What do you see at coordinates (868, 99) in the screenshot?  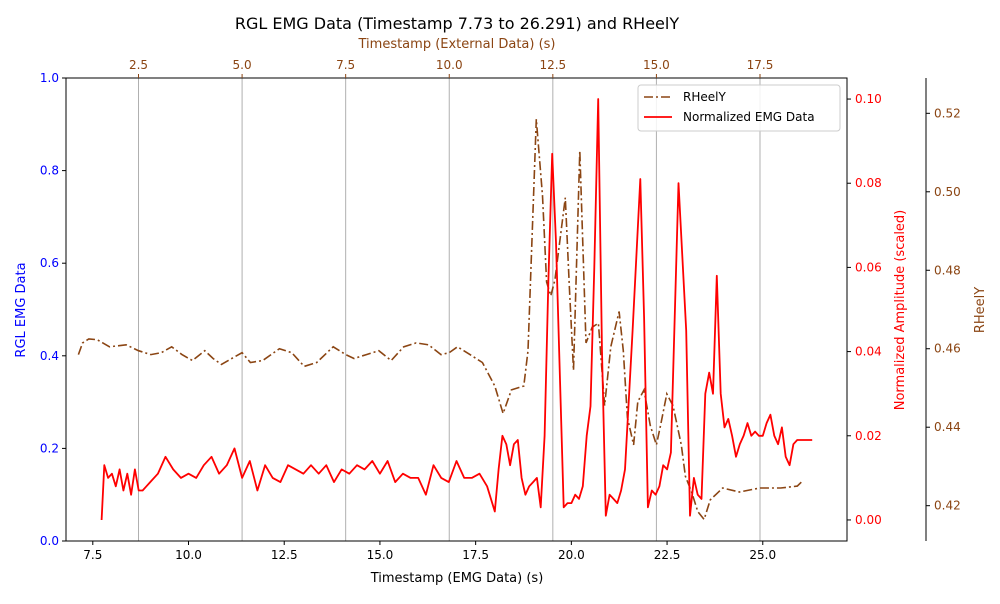 I see `right-tick-label: 0.10` at bounding box center [868, 99].